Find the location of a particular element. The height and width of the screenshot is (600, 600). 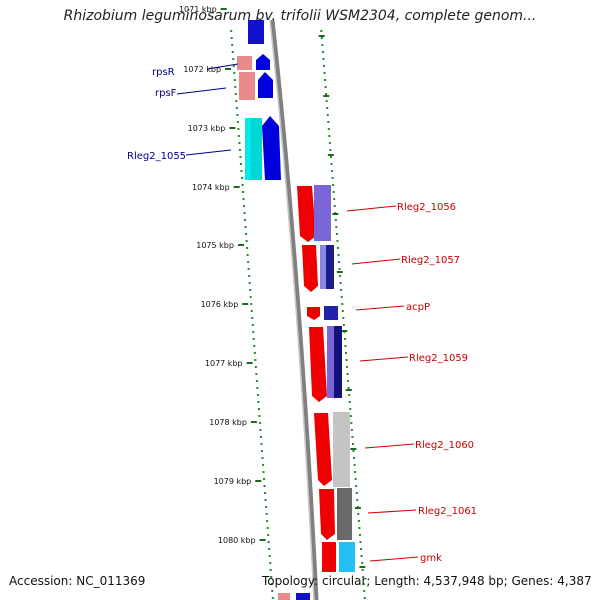

scale-label: 1071 kbp is located at coordinates (198, 9).